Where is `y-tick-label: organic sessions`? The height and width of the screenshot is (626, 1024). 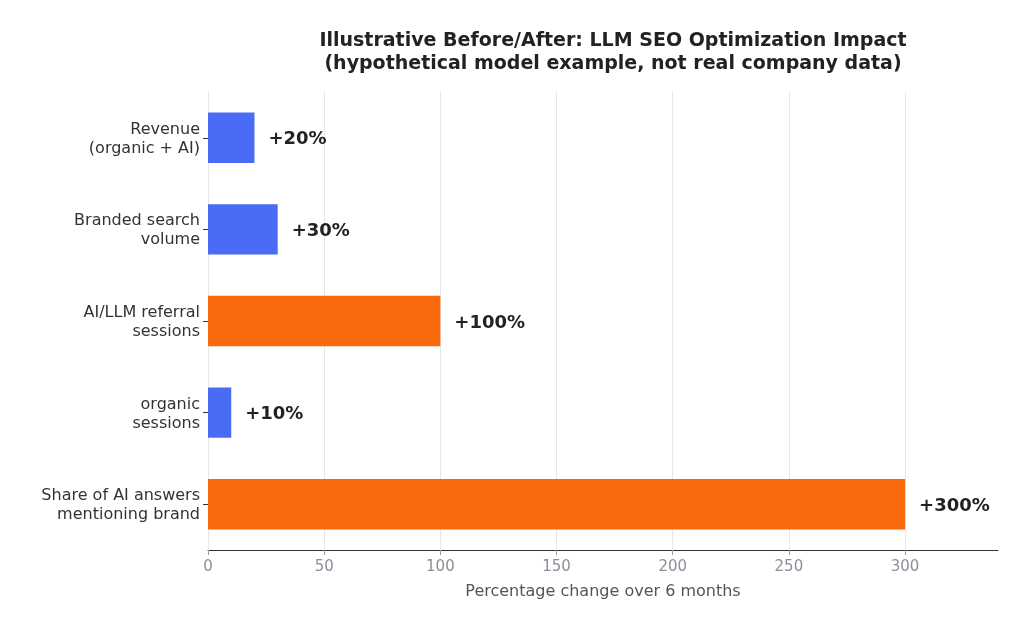
y-tick-label: organic sessions is located at coordinates (166, 412).